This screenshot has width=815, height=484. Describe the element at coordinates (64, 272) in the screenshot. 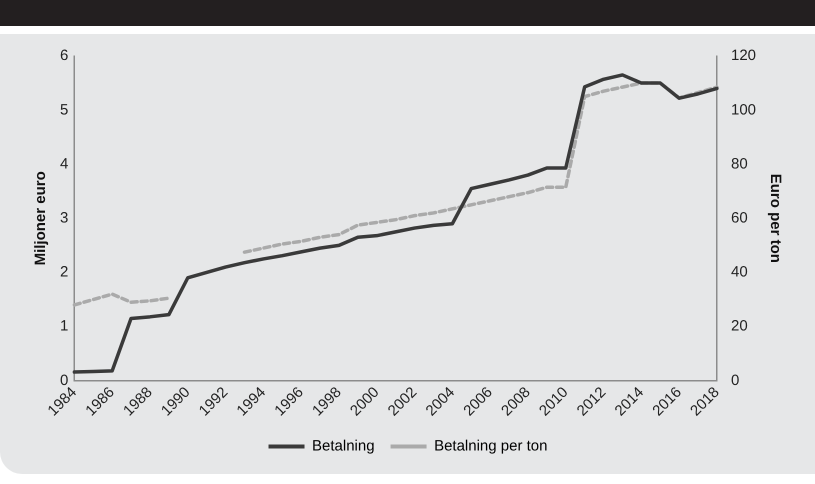

I see `y-tick-label: 2` at that location.